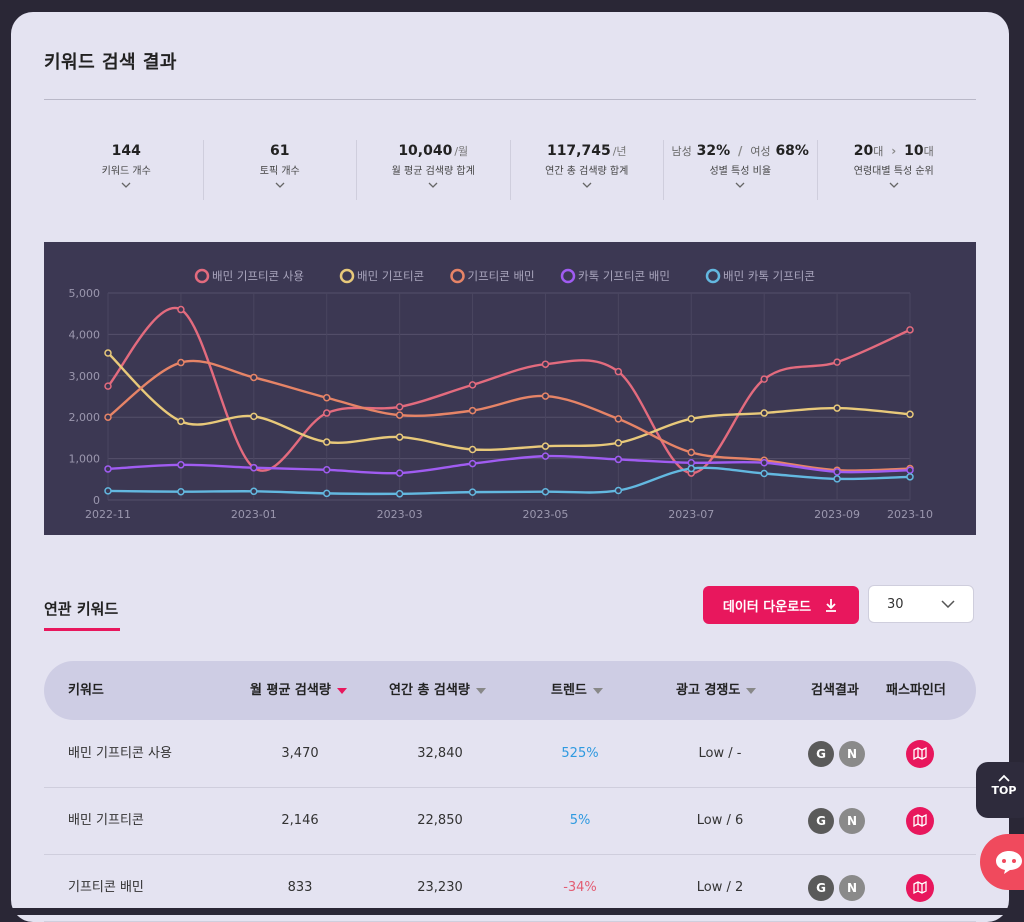  I want to click on header-yearly: 연간 총 검색량, so click(437, 690).